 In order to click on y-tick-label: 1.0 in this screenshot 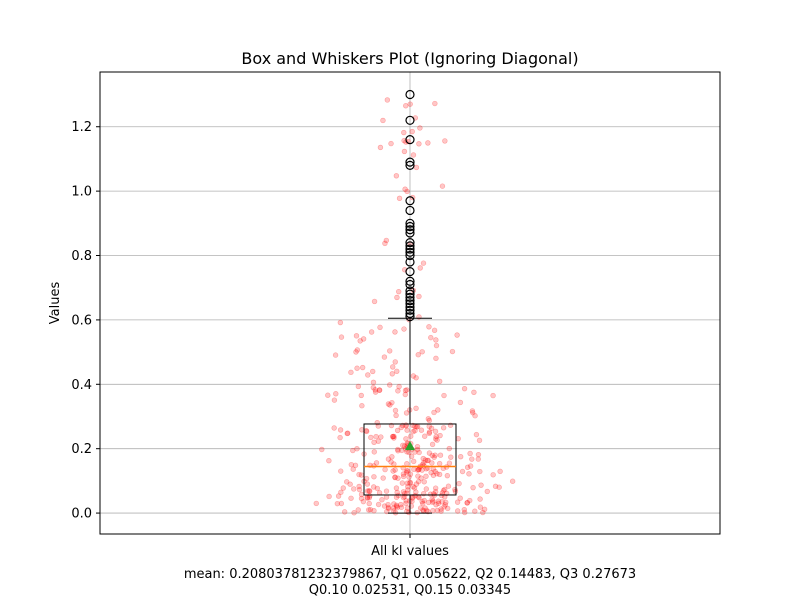, I will do `click(81, 192)`.